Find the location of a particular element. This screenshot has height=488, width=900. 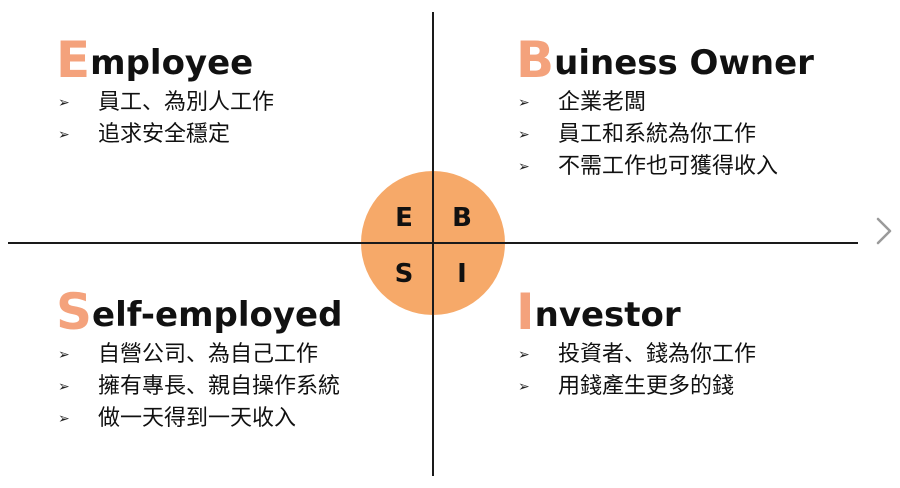

center-letter-b: B is located at coordinates (462, 218).